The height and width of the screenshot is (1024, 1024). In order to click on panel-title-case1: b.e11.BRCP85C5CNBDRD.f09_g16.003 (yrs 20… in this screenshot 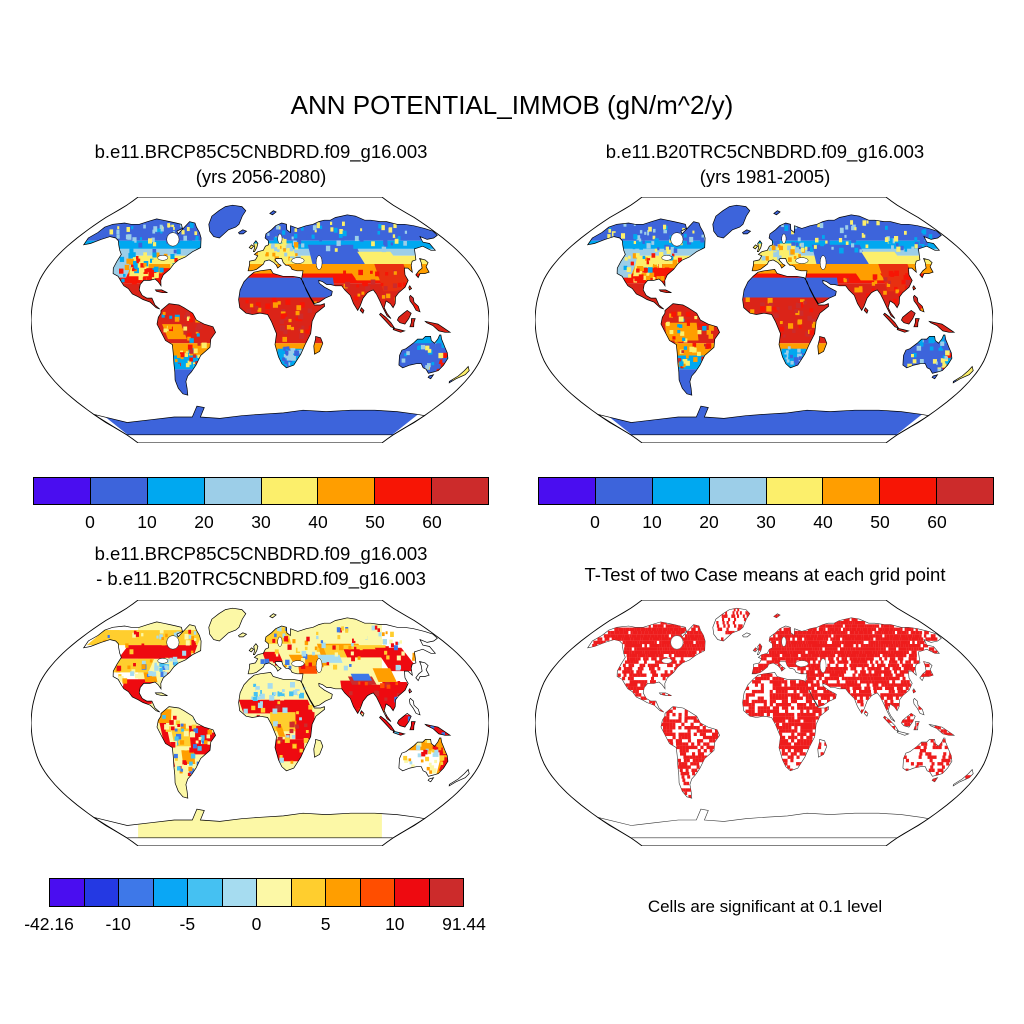, I will do `click(261, 164)`.